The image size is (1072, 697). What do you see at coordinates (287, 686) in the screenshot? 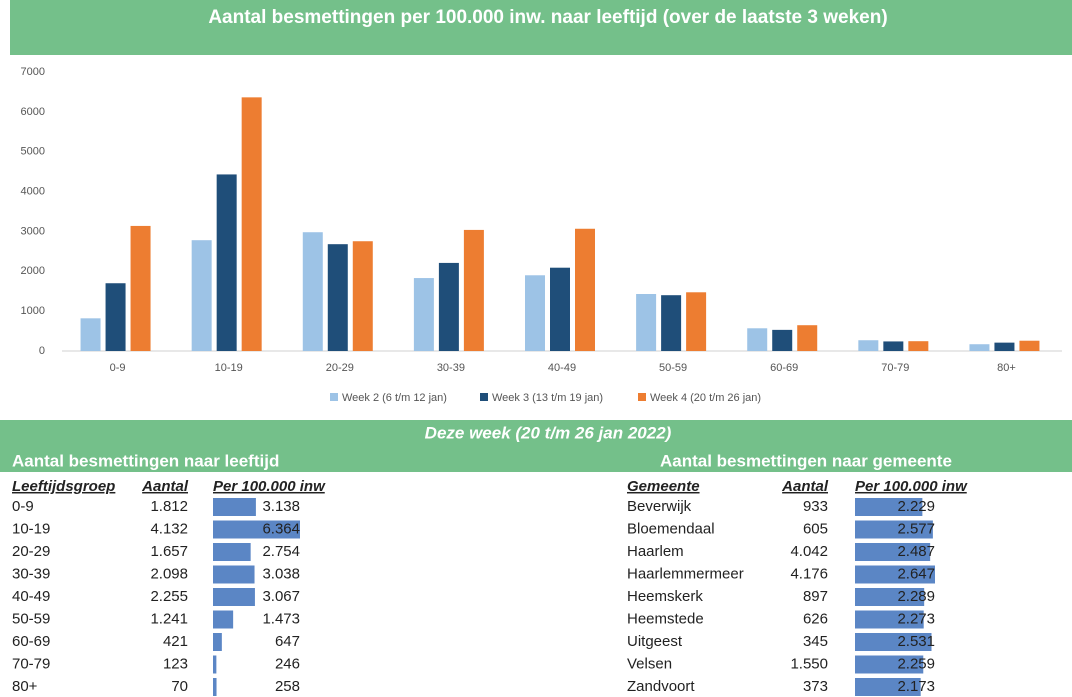
I see `row-rate: 258` at bounding box center [287, 686].